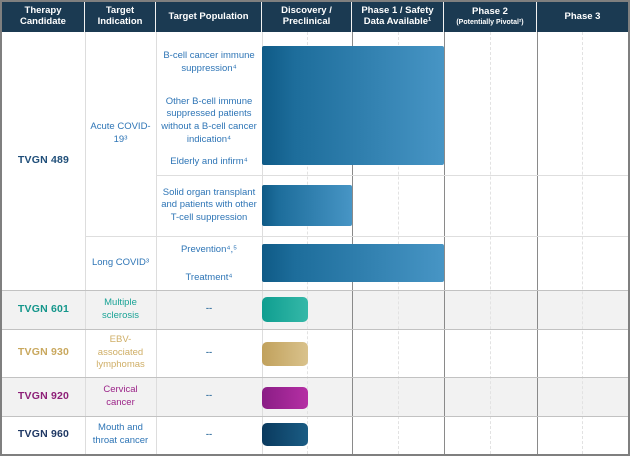  I want to click on bar-tvgn920, so click(285, 398).